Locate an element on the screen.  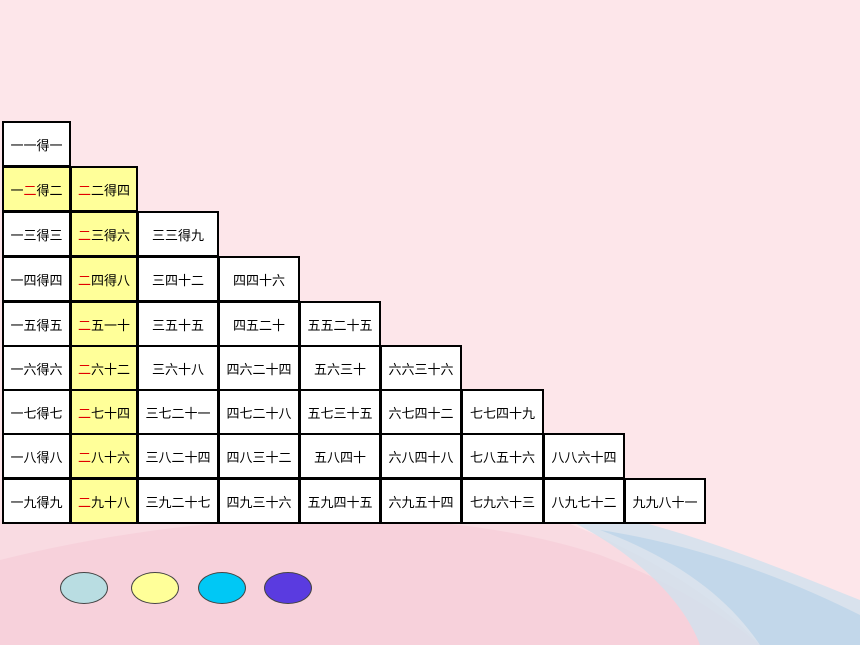
cell-text-pre: 四四十六 is located at coordinates (258, 281).